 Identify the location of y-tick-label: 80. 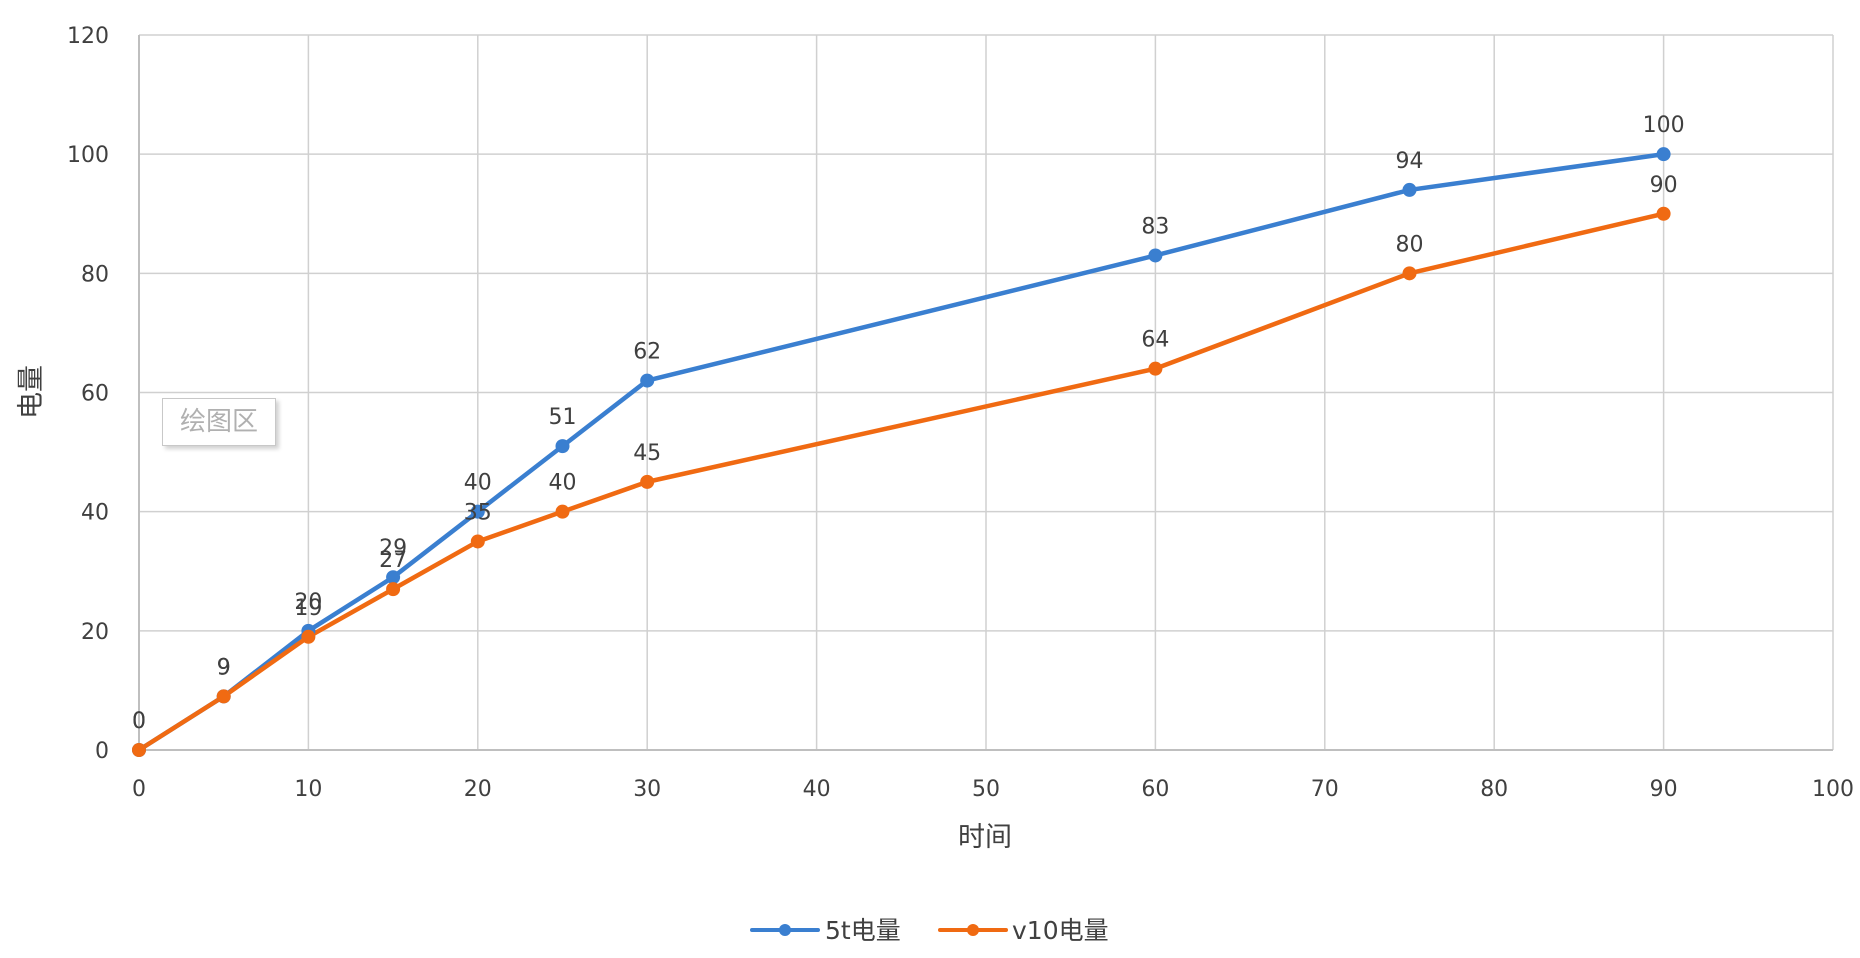
(95, 274).